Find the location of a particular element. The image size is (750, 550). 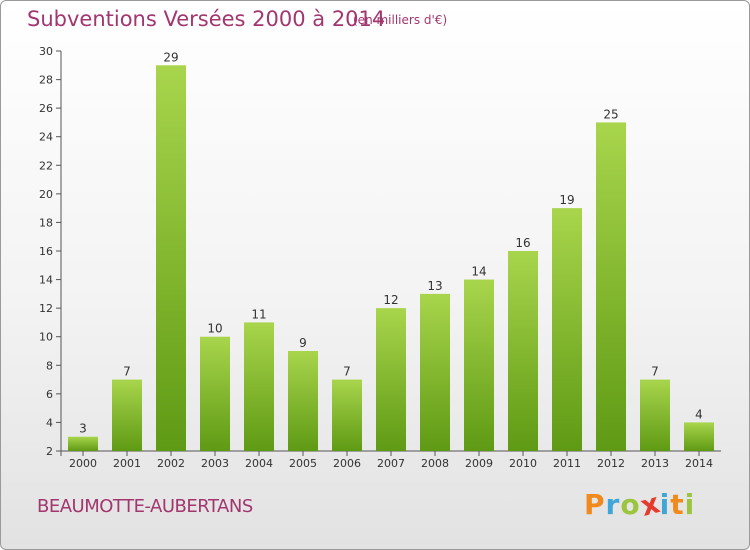

y-tick-label: 2 is located at coordinates (49, 451).